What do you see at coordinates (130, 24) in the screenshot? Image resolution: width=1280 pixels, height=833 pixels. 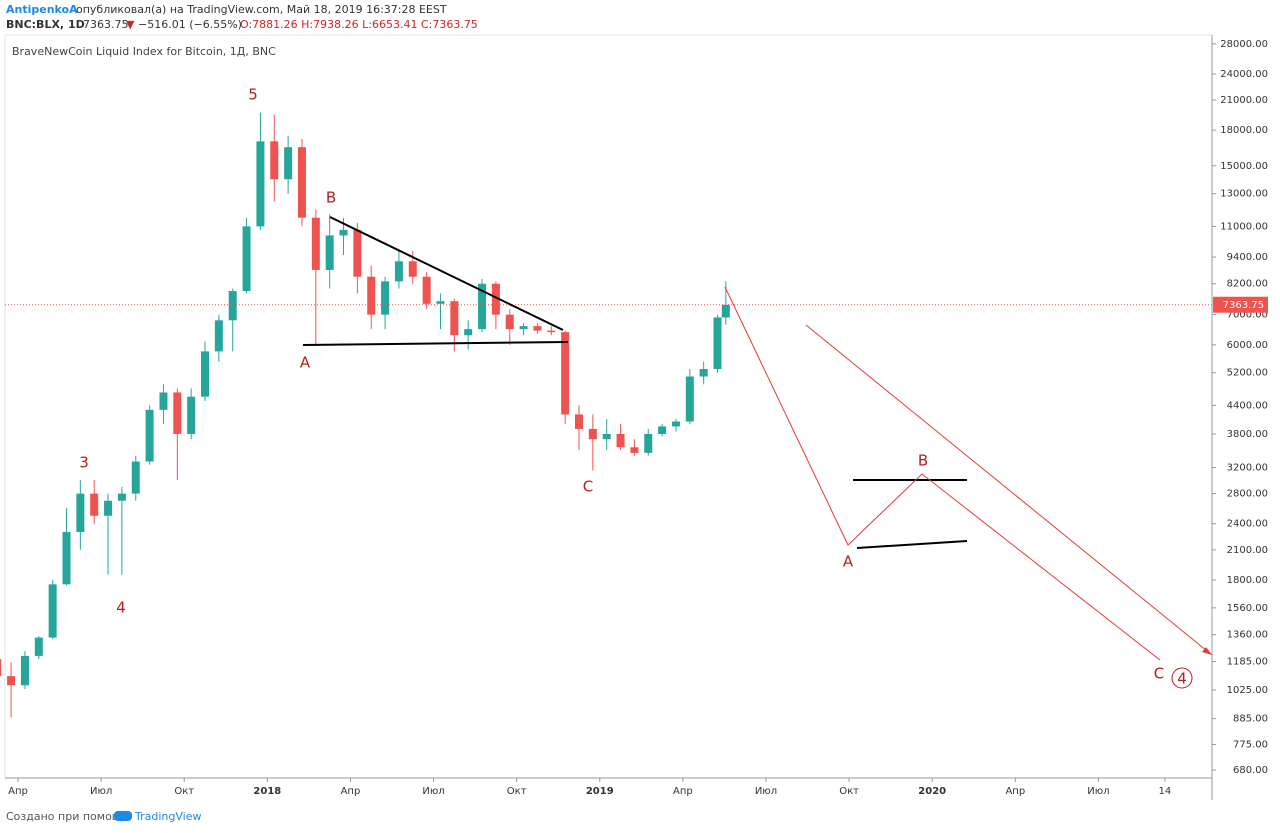 I see `arrow: ▼` at bounding box center [130, 24].